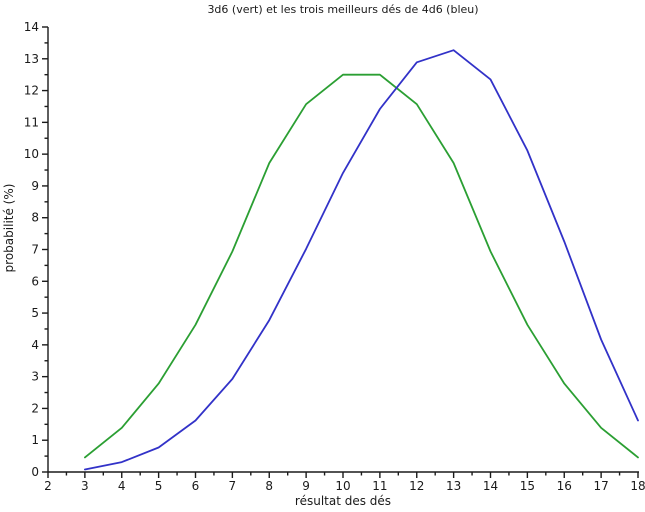 The width and height of the screenshot is (645, 512). I want to click on x-tick-label: 8, so click(269, 486).